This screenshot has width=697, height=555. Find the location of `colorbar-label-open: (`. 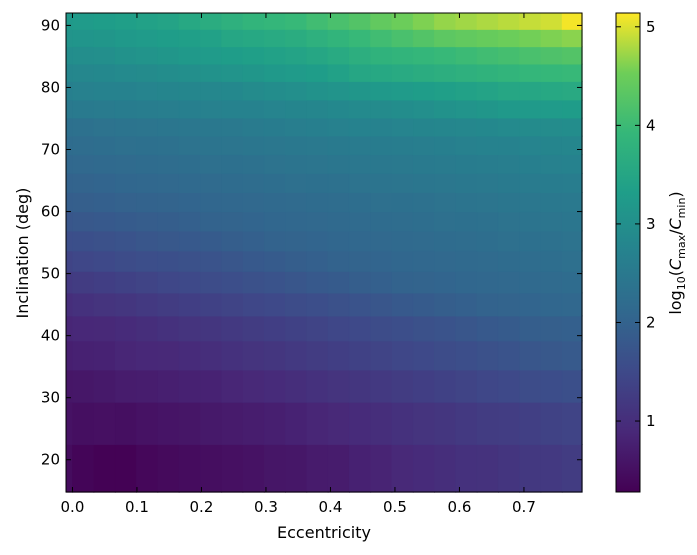

colorbar-label-open: ( is located at coordinates (675, 273).